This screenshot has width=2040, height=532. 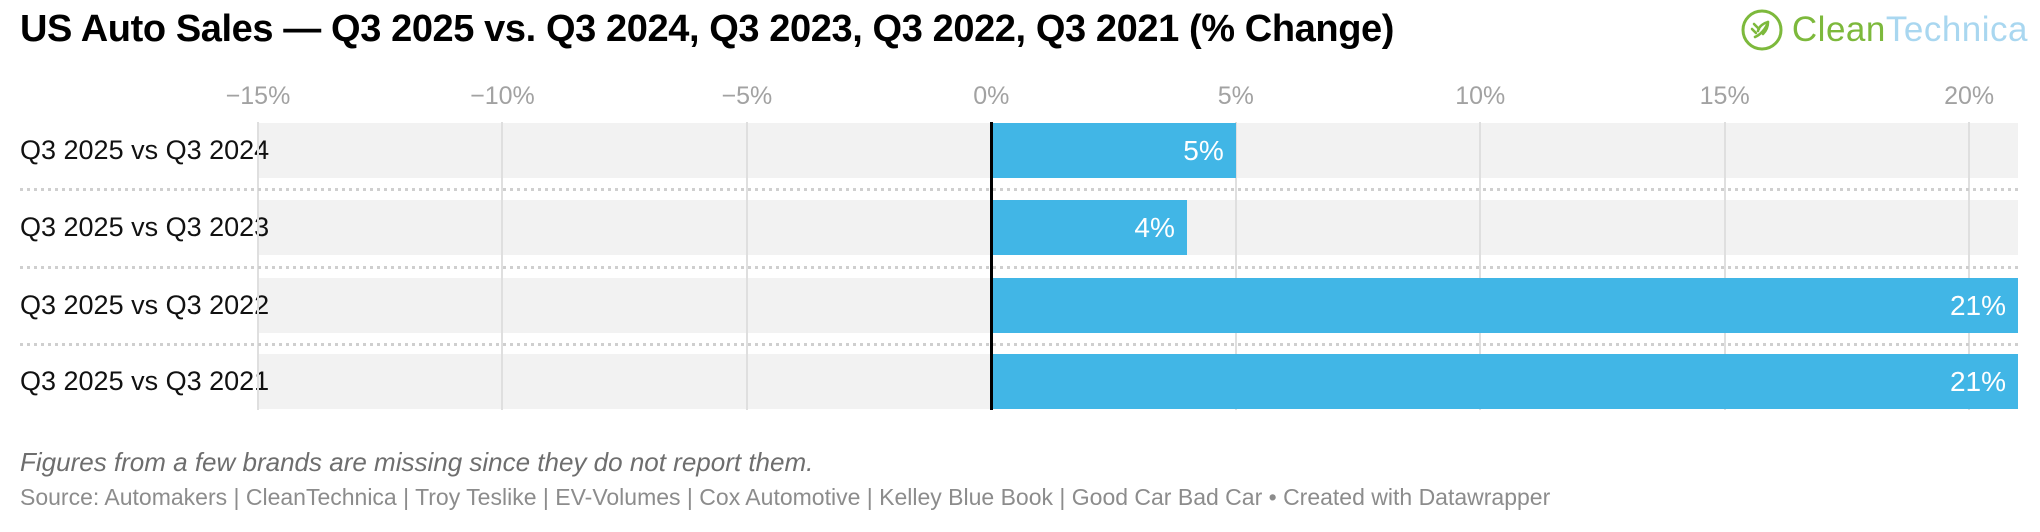 I want to click on x-axis-tick-label: 20%, so click(x=1969, y=96).